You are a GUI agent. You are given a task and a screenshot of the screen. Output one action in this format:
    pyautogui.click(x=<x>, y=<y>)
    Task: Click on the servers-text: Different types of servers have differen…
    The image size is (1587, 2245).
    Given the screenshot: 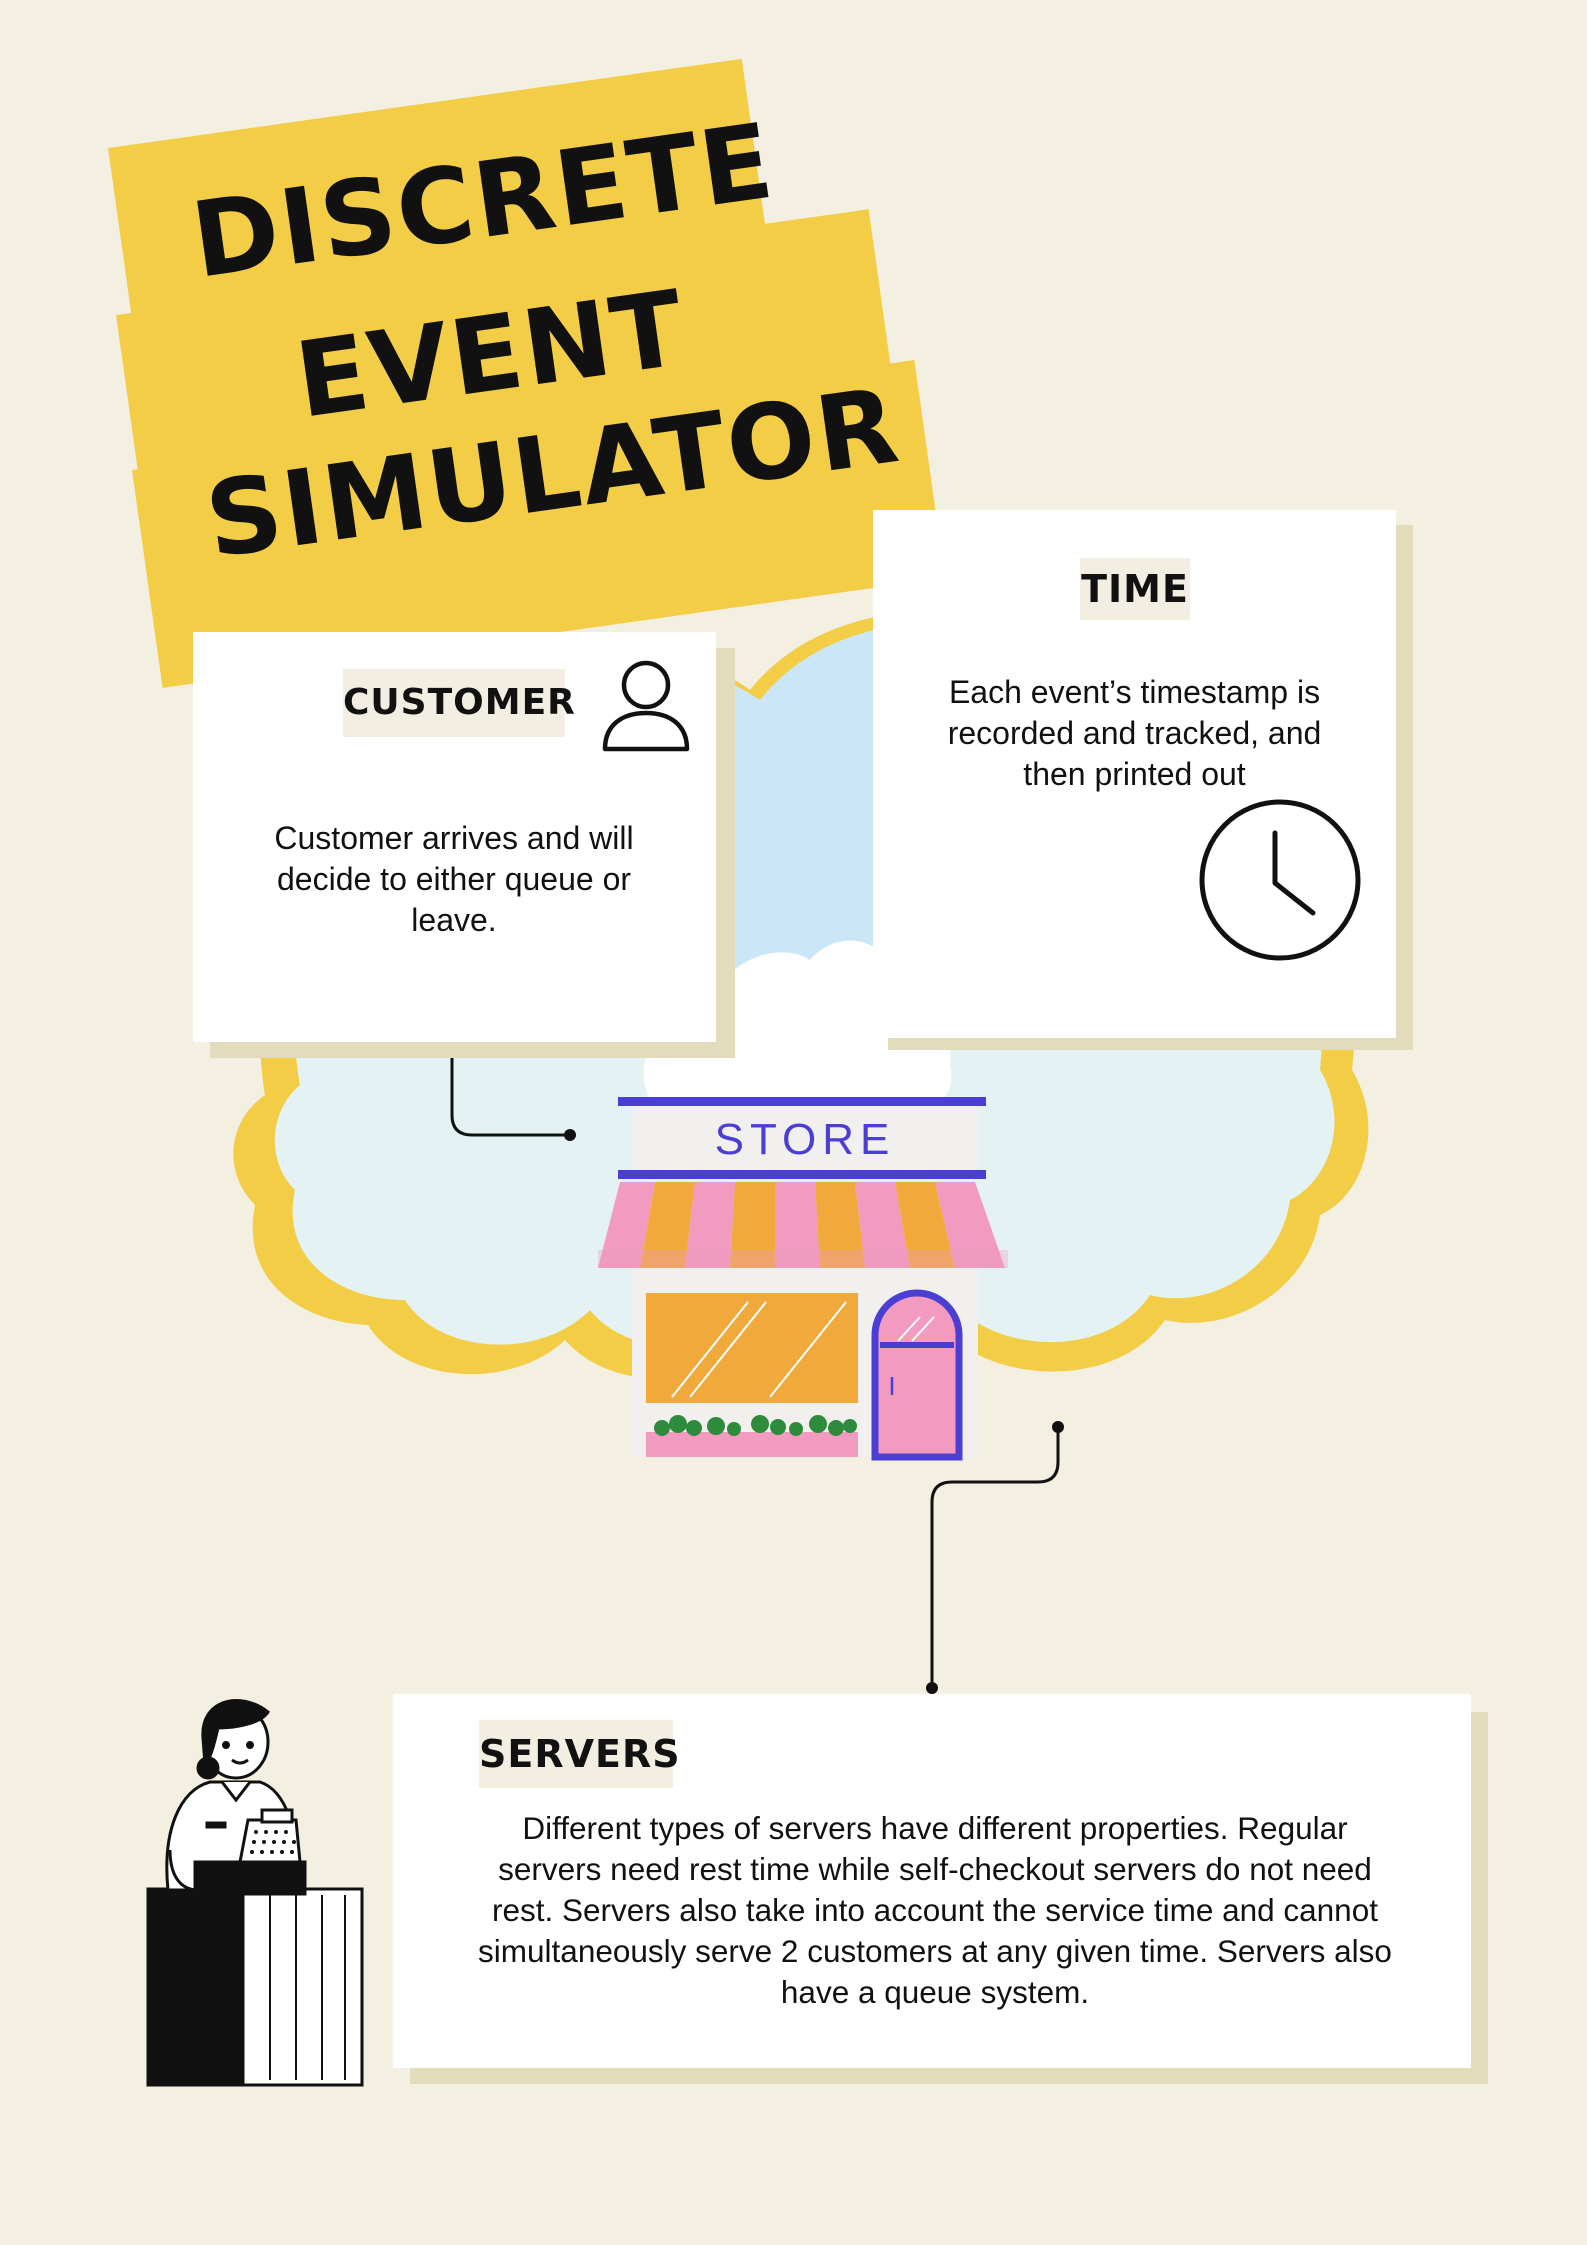 What is the action you would take?
    pyautogui.click(x=935, y=1910)
    